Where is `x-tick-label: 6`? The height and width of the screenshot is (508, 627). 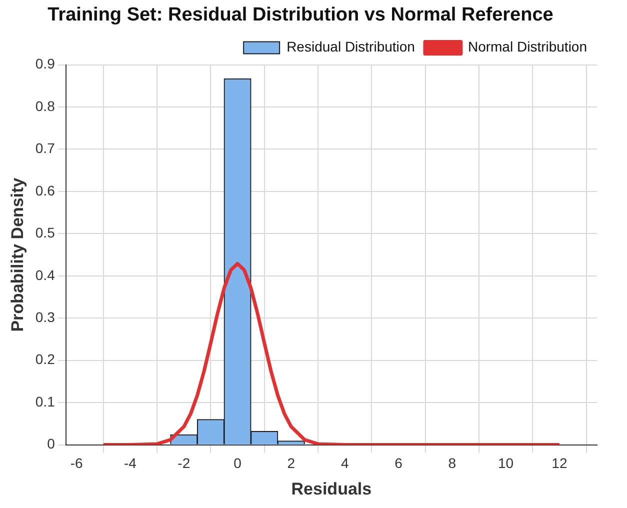
x-tick-label: 6 is located at coordinates (398, 463).